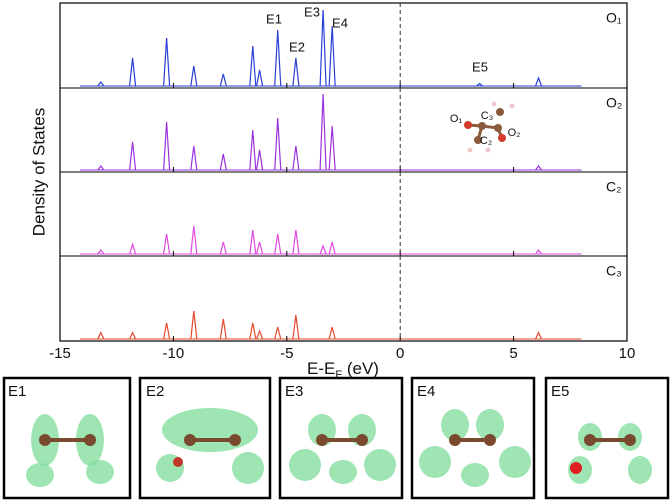 The height and width of the screenshot is (502, 671). I want to click on x-axis-label: E-EF (eV), so click(343, 369).